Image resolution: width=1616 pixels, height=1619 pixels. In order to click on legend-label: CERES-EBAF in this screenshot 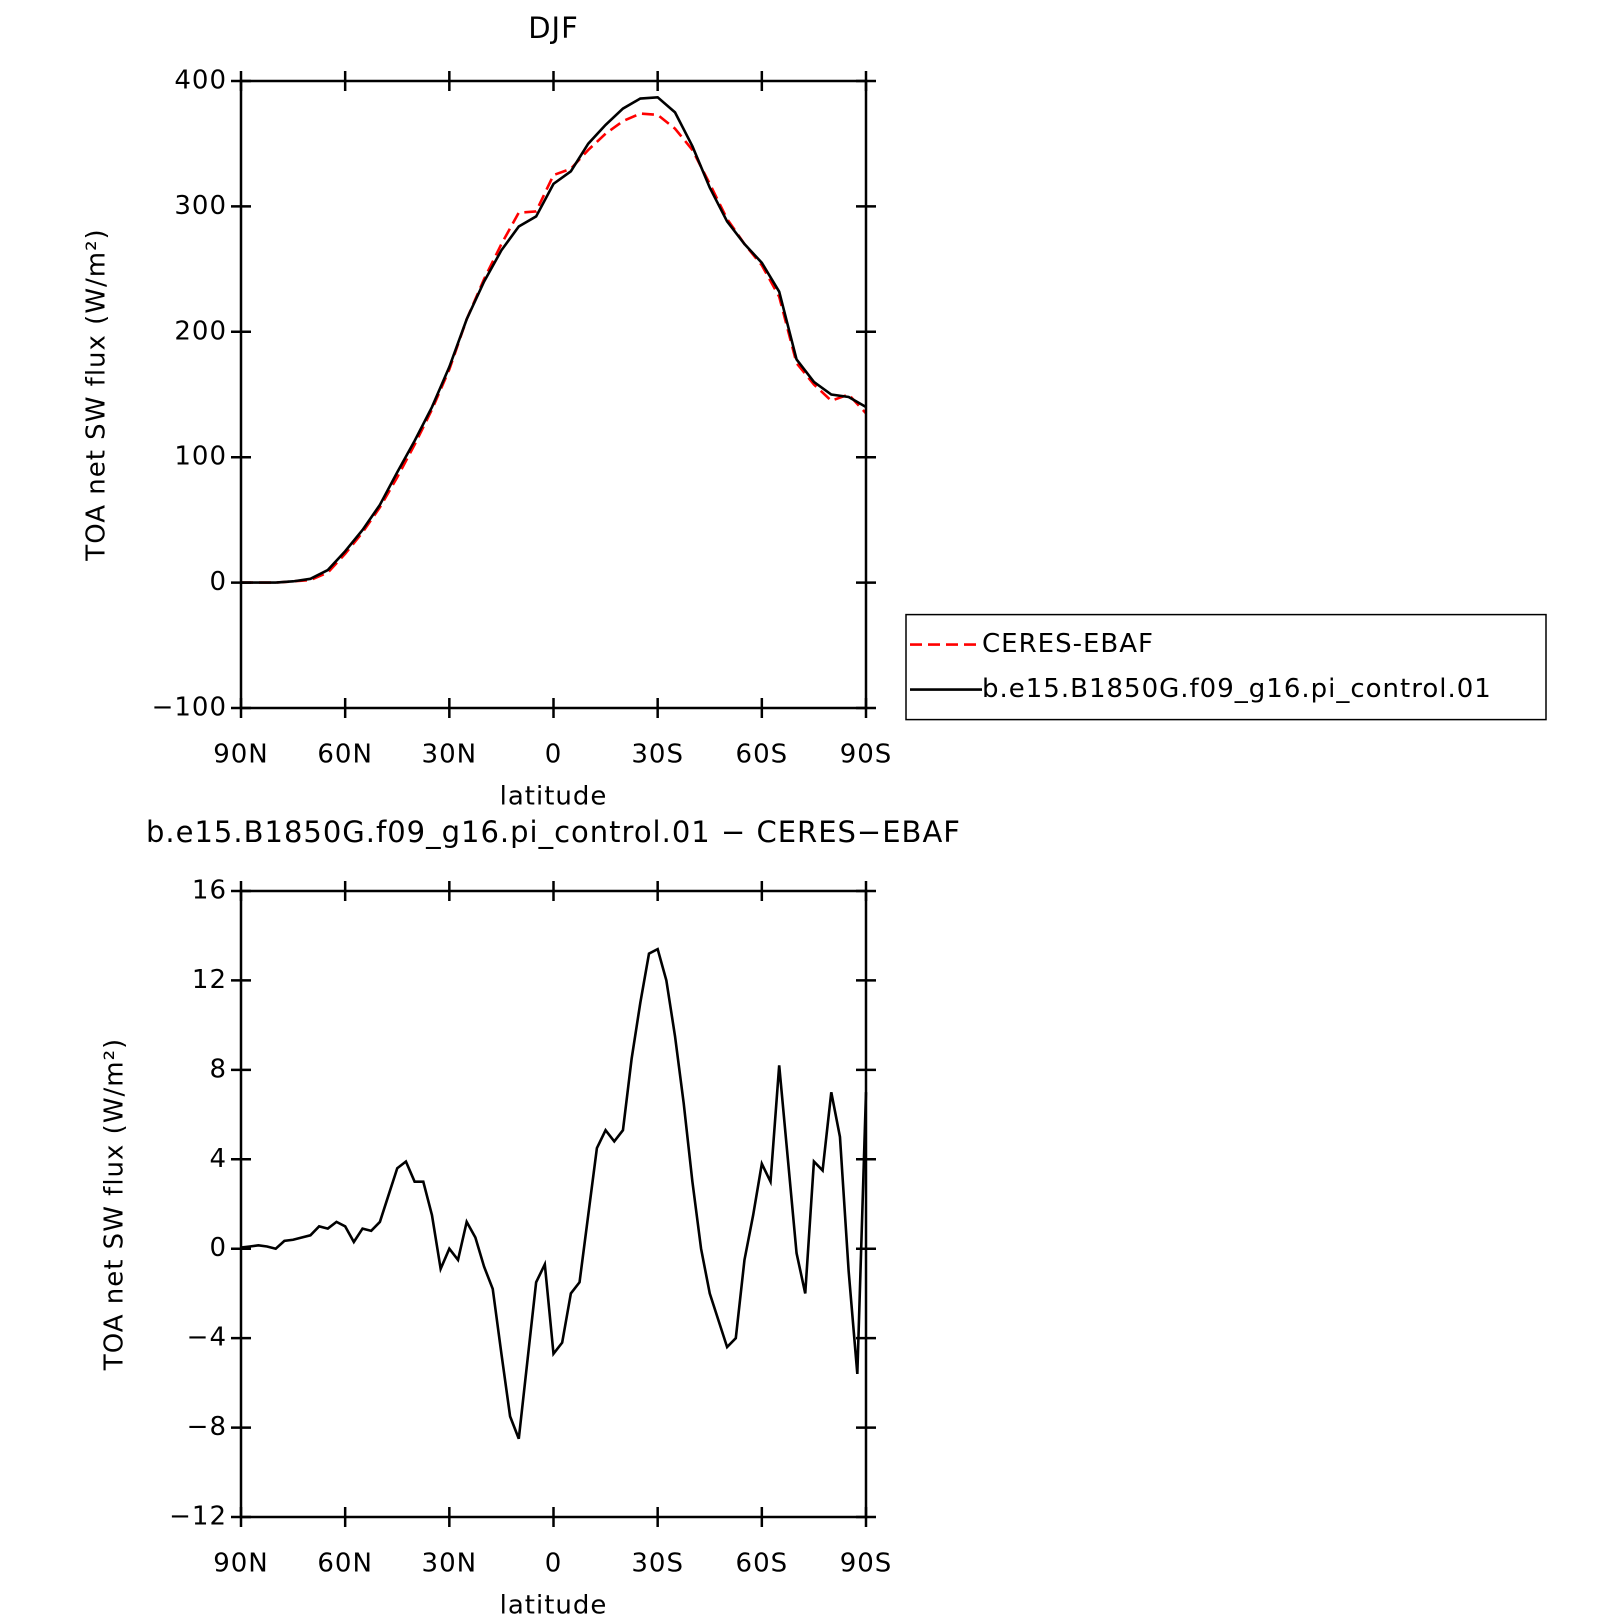, I will do `click(1068, 644)`.